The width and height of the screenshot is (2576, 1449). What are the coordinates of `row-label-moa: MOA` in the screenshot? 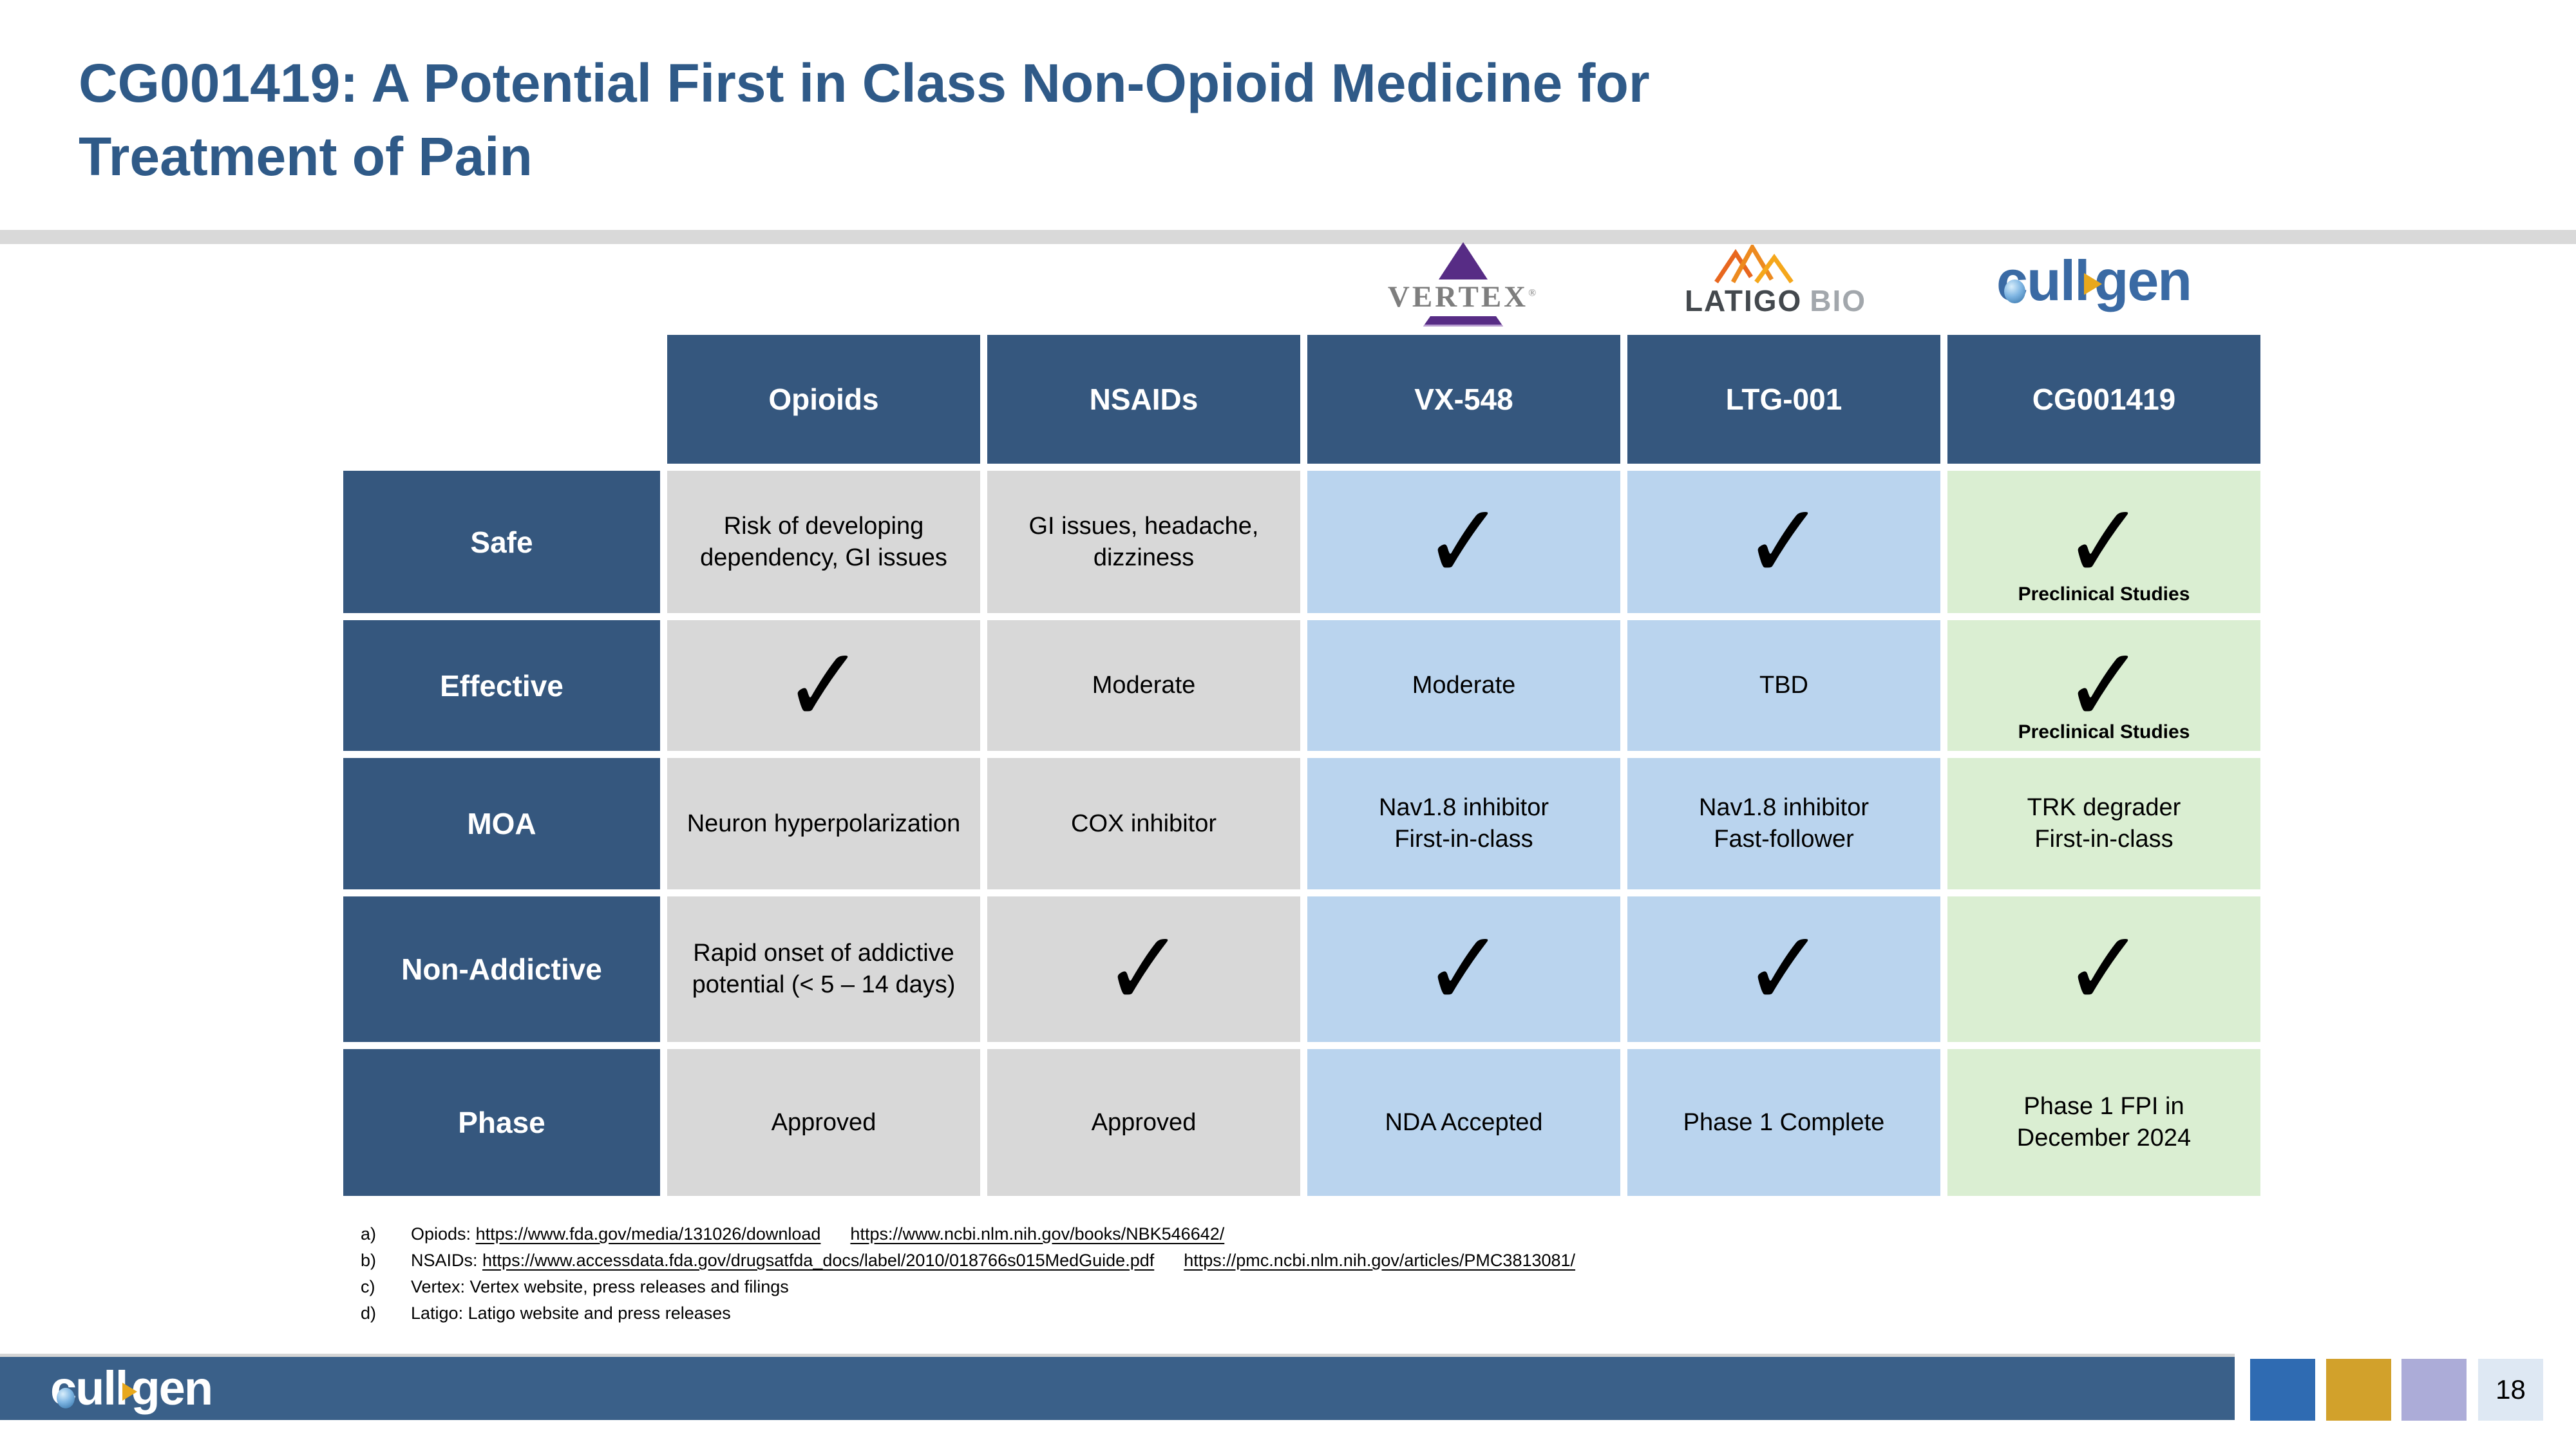 It's located at (501, 823).